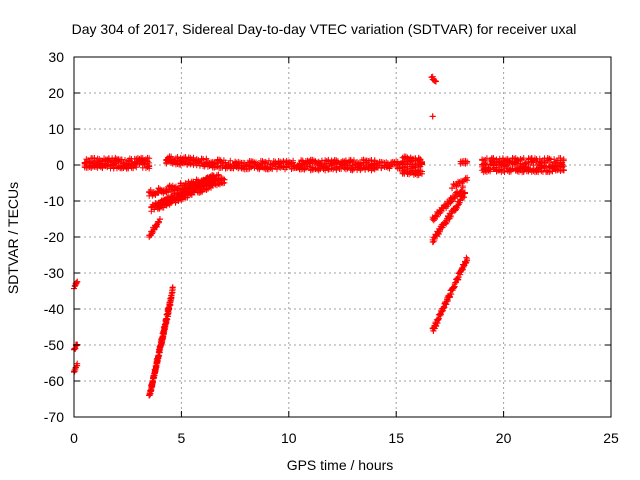  What do you see at coordinates (396, 438) in the screenshot?
I see `x-tick-label: 15` at bounding box center [396, 438].